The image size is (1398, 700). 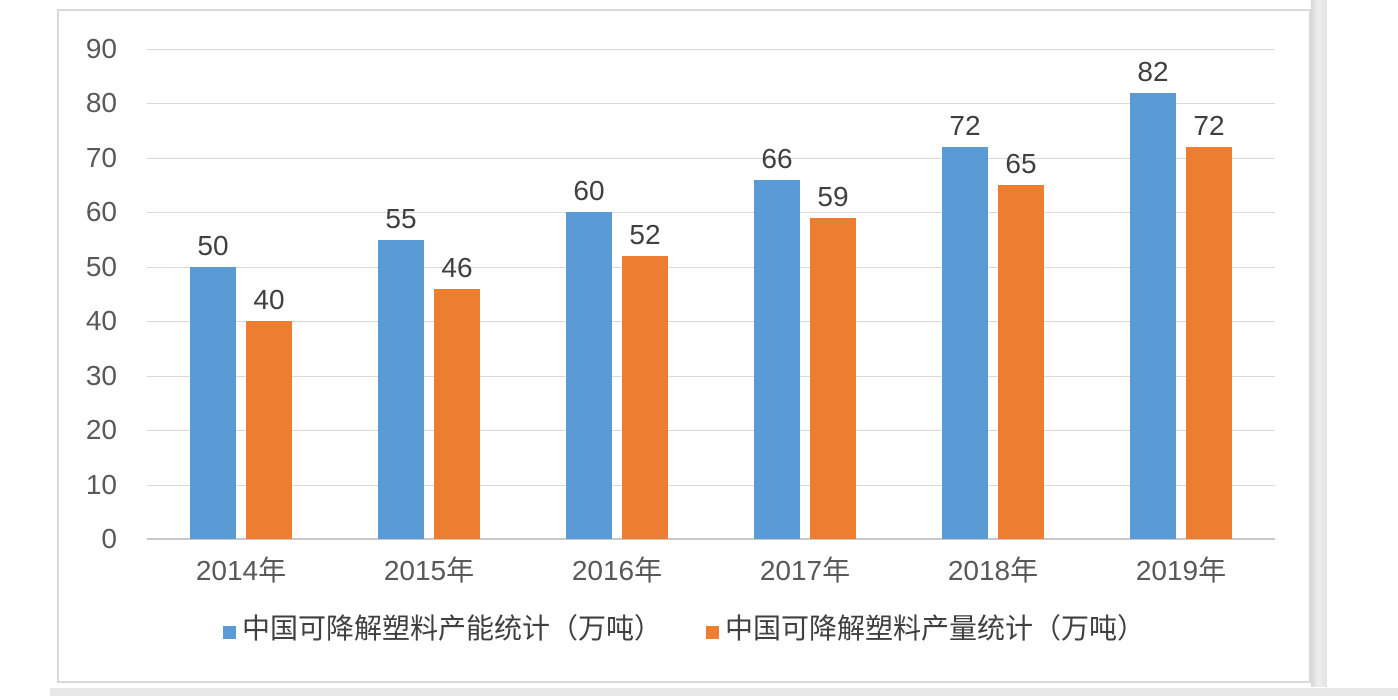 I want to click on bar-capacity-2017, so click(x=777, y=359).